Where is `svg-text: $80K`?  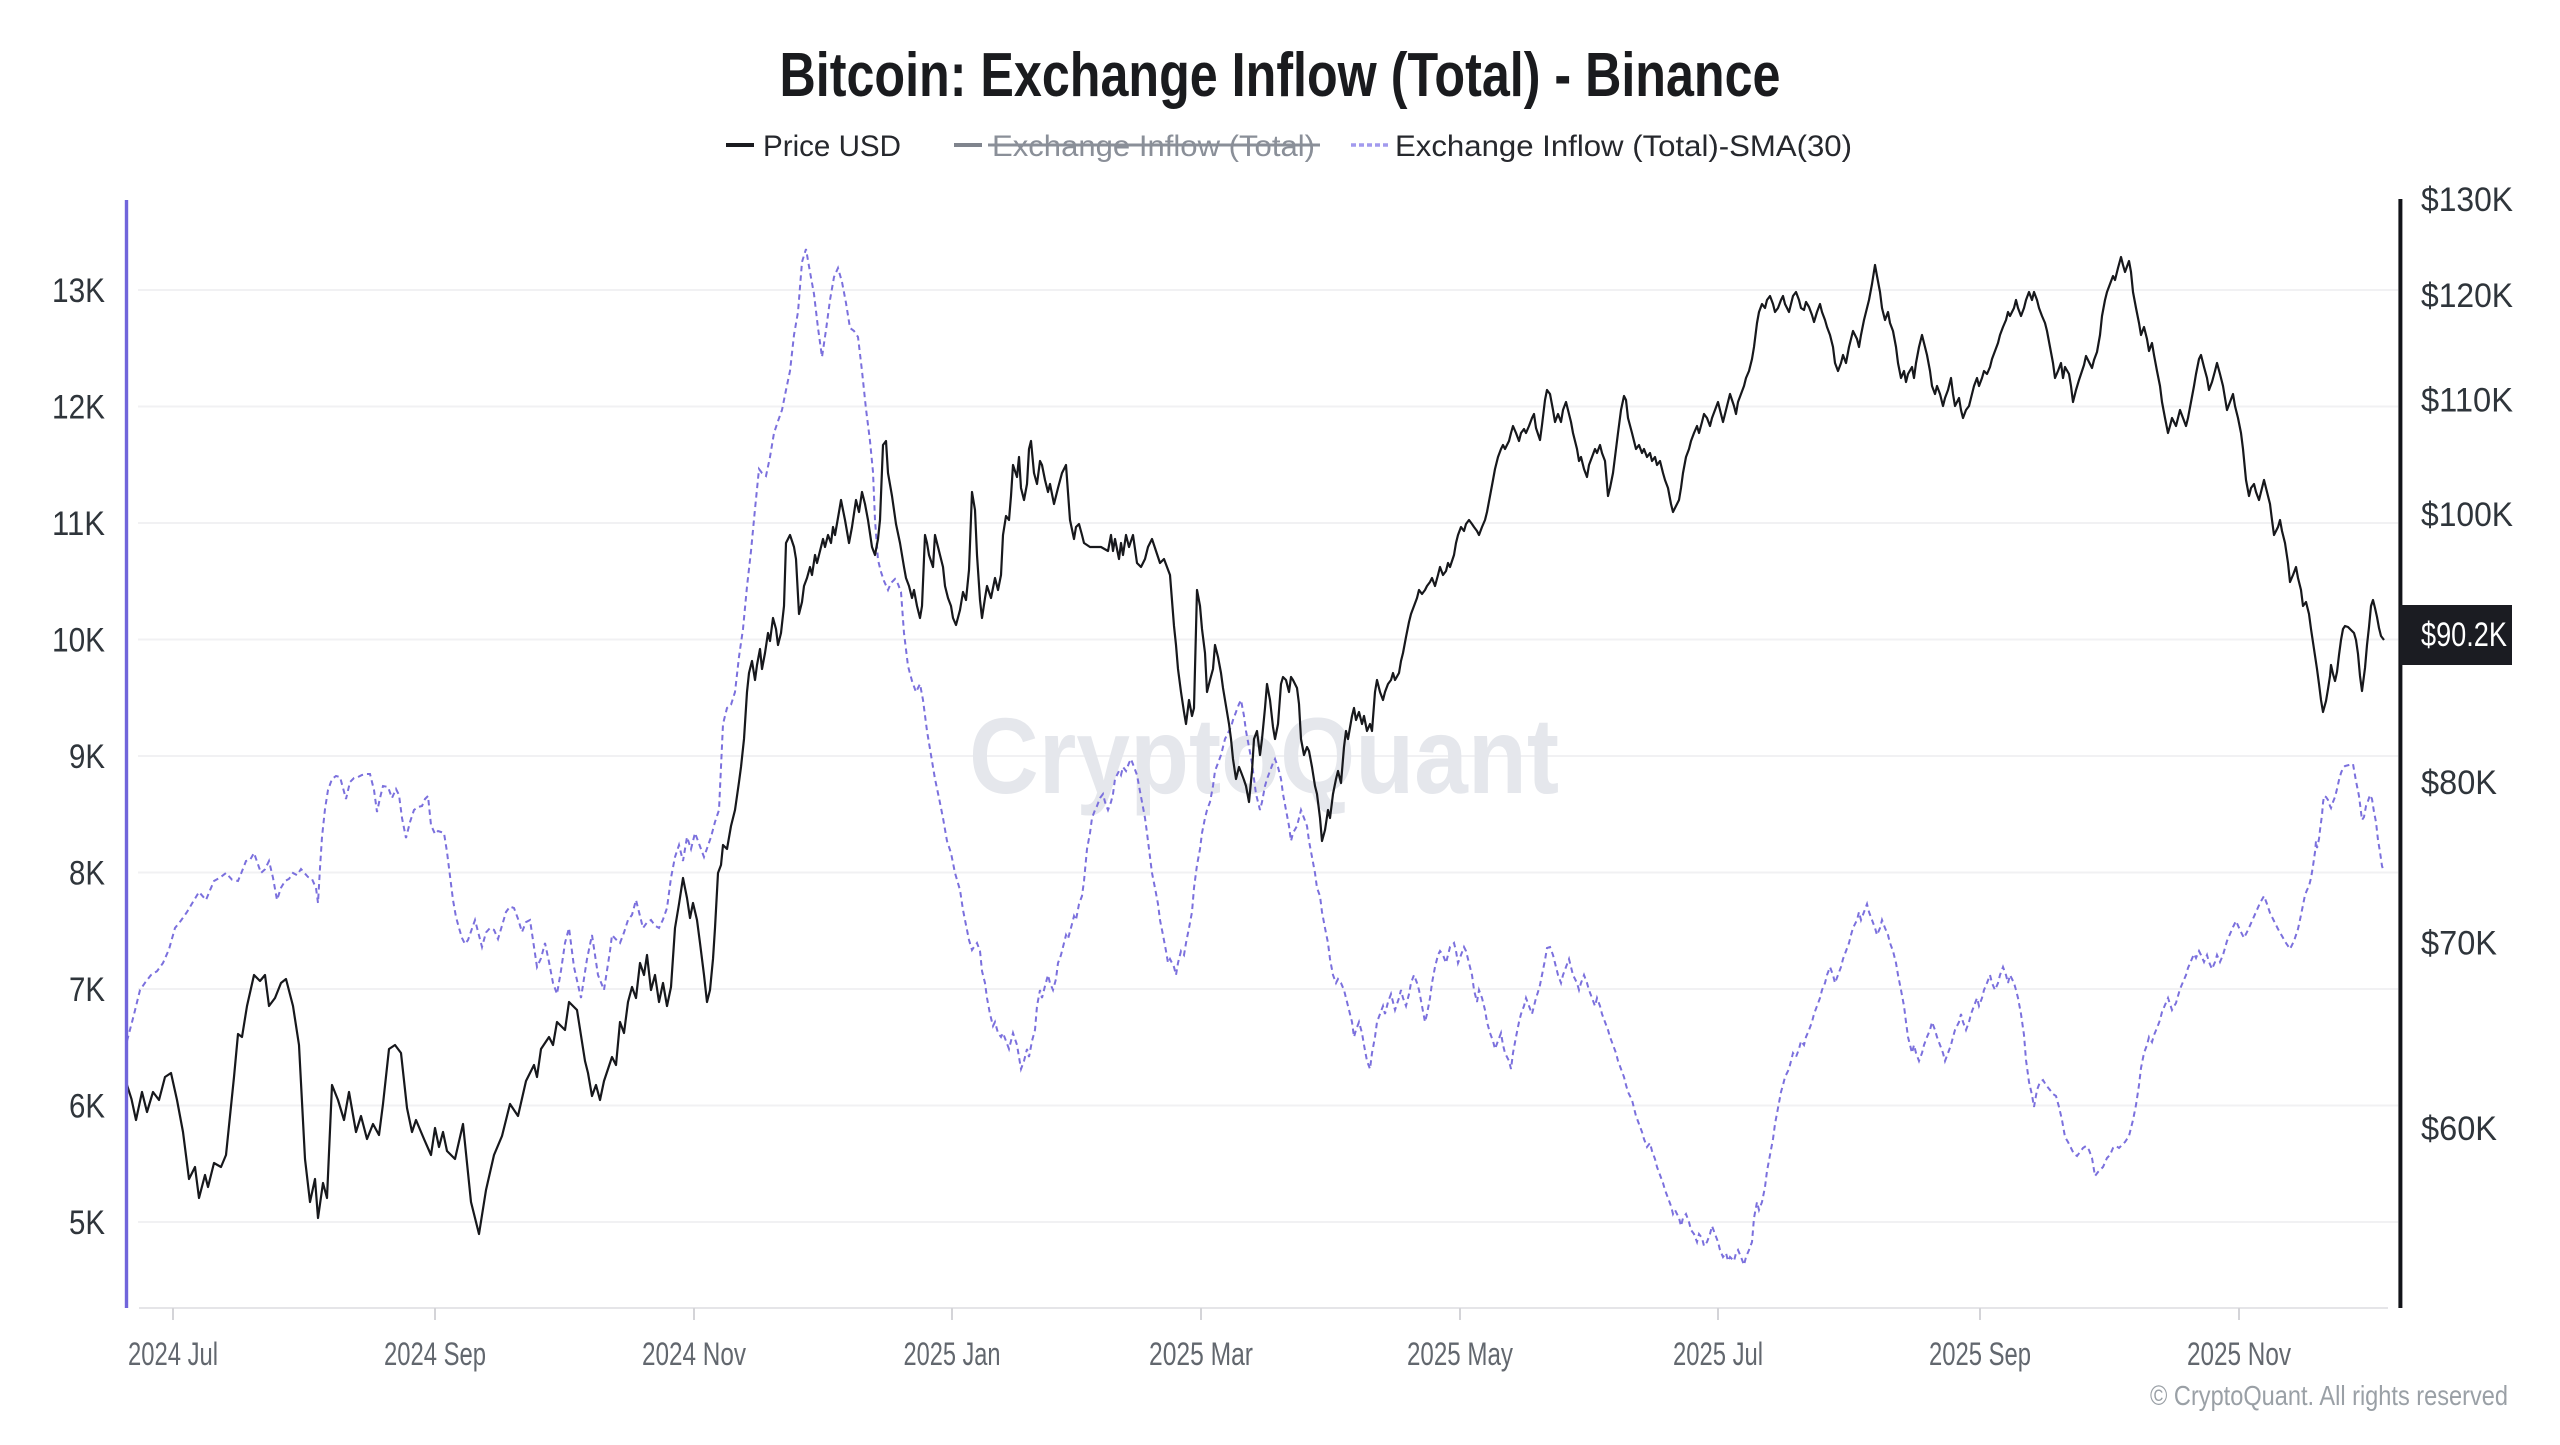
svg-text: $80K is located at coordinates (2459, 783).